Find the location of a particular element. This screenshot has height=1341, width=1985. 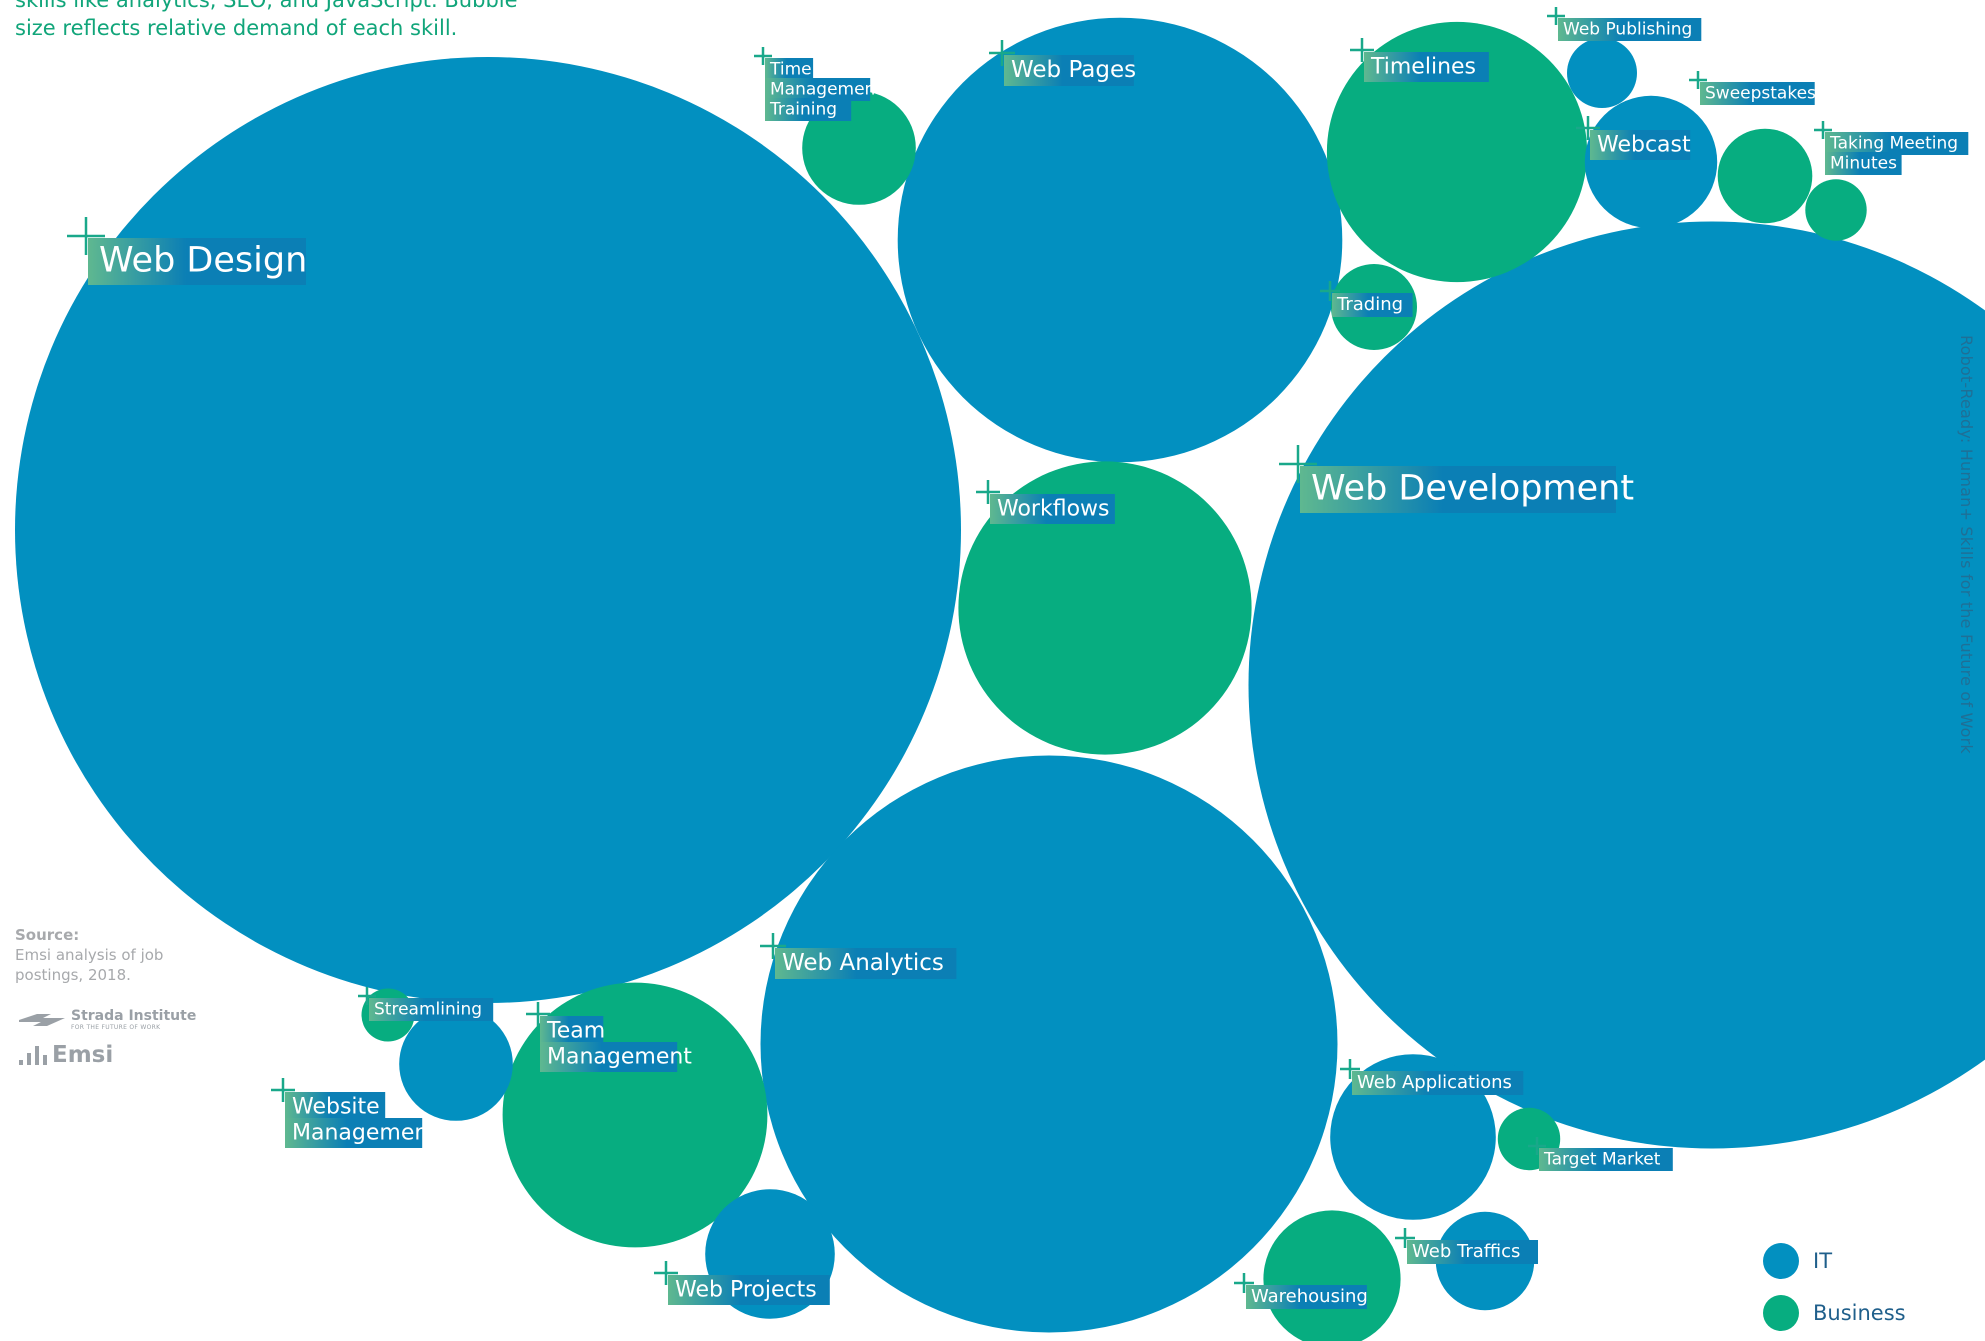

bubble-label-workflows: Workflows is located at coordinates (1045, 502).